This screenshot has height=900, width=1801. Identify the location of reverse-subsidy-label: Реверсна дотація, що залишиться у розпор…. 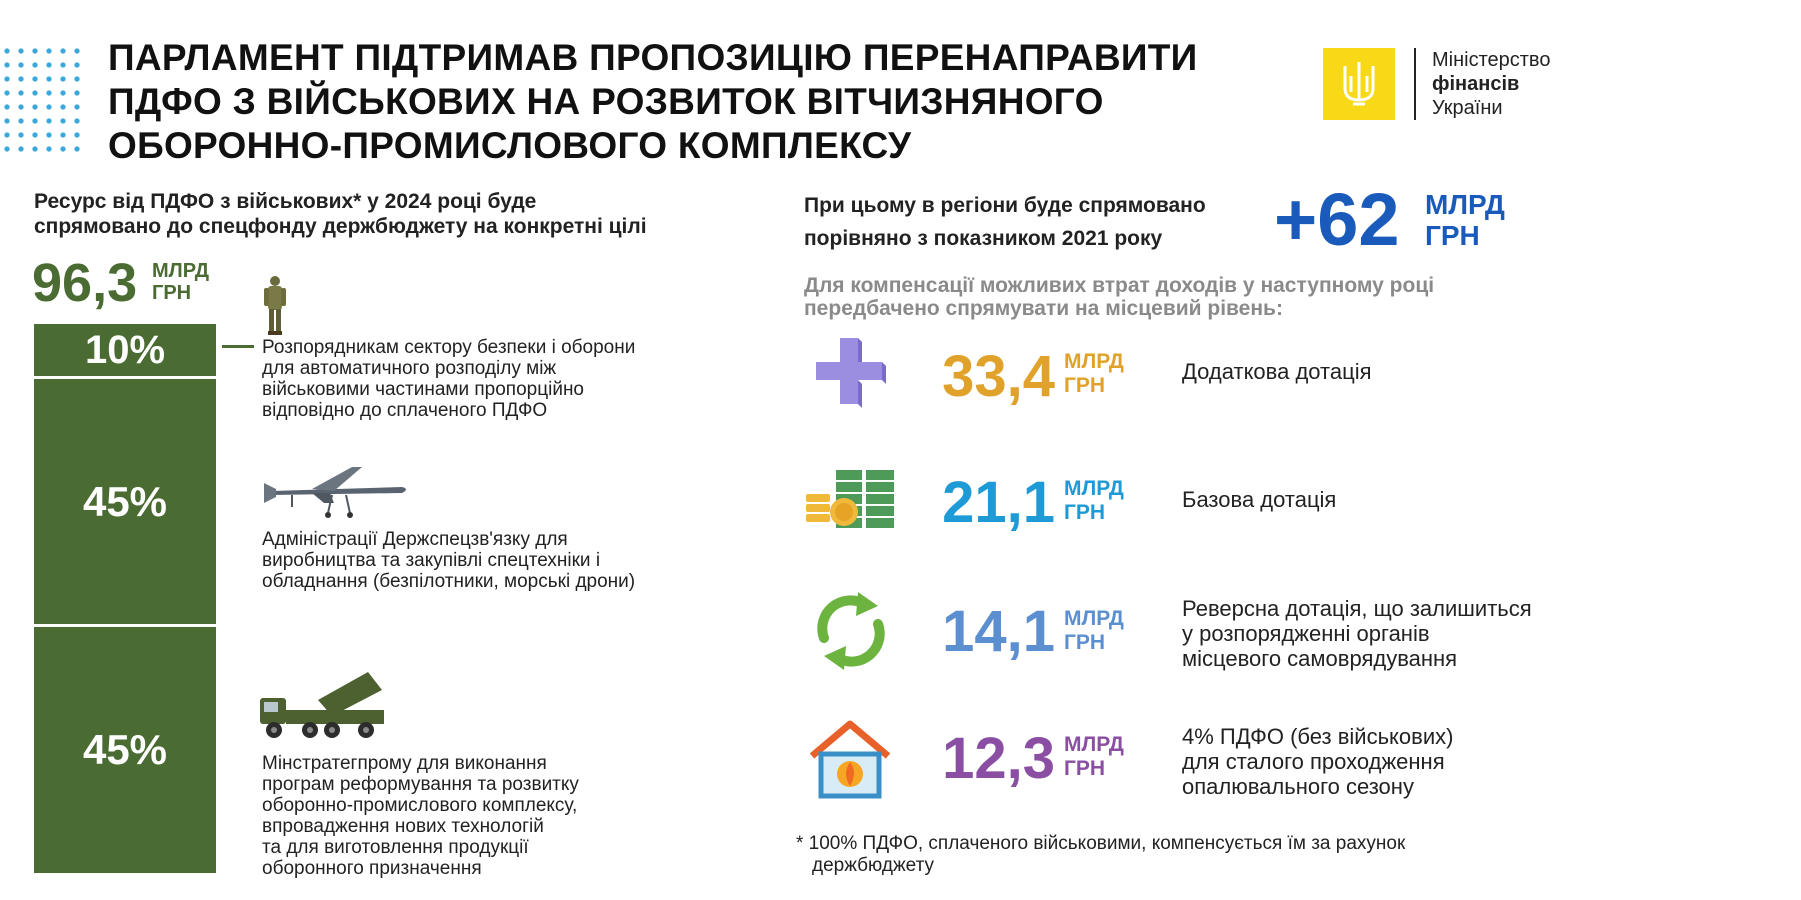
(1392, 633).